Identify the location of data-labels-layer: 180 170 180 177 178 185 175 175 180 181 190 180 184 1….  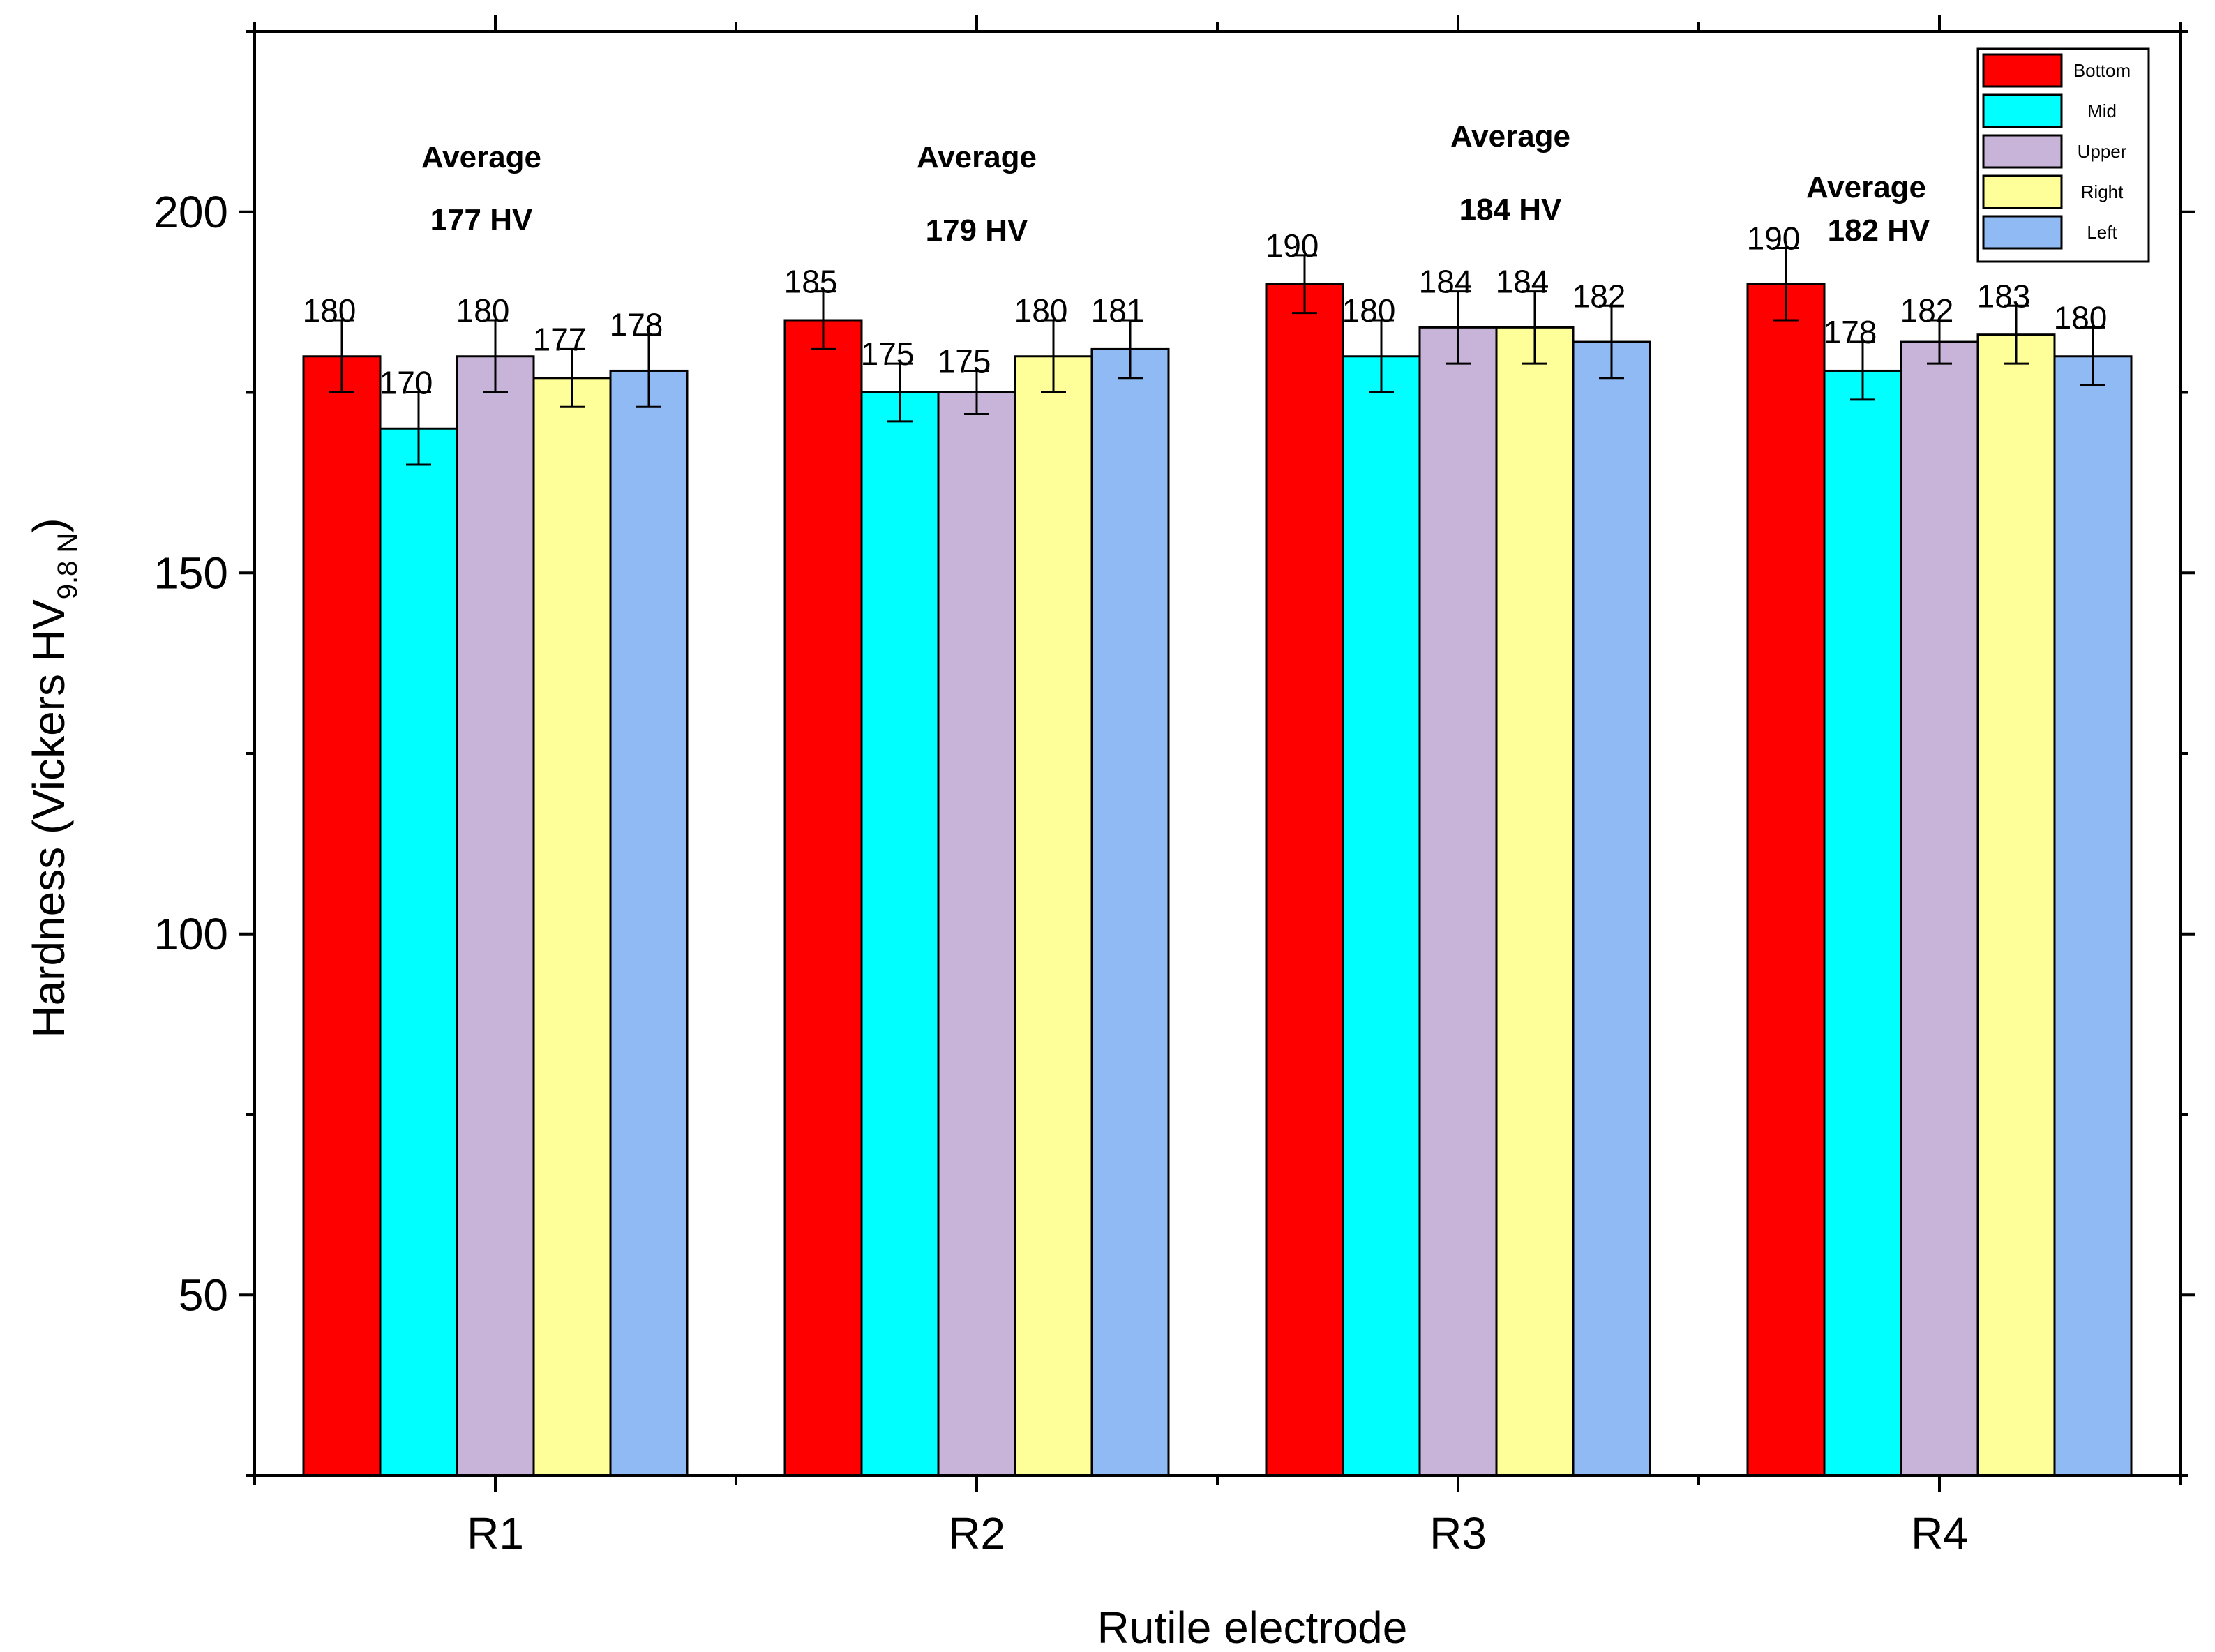
(1205, 310).